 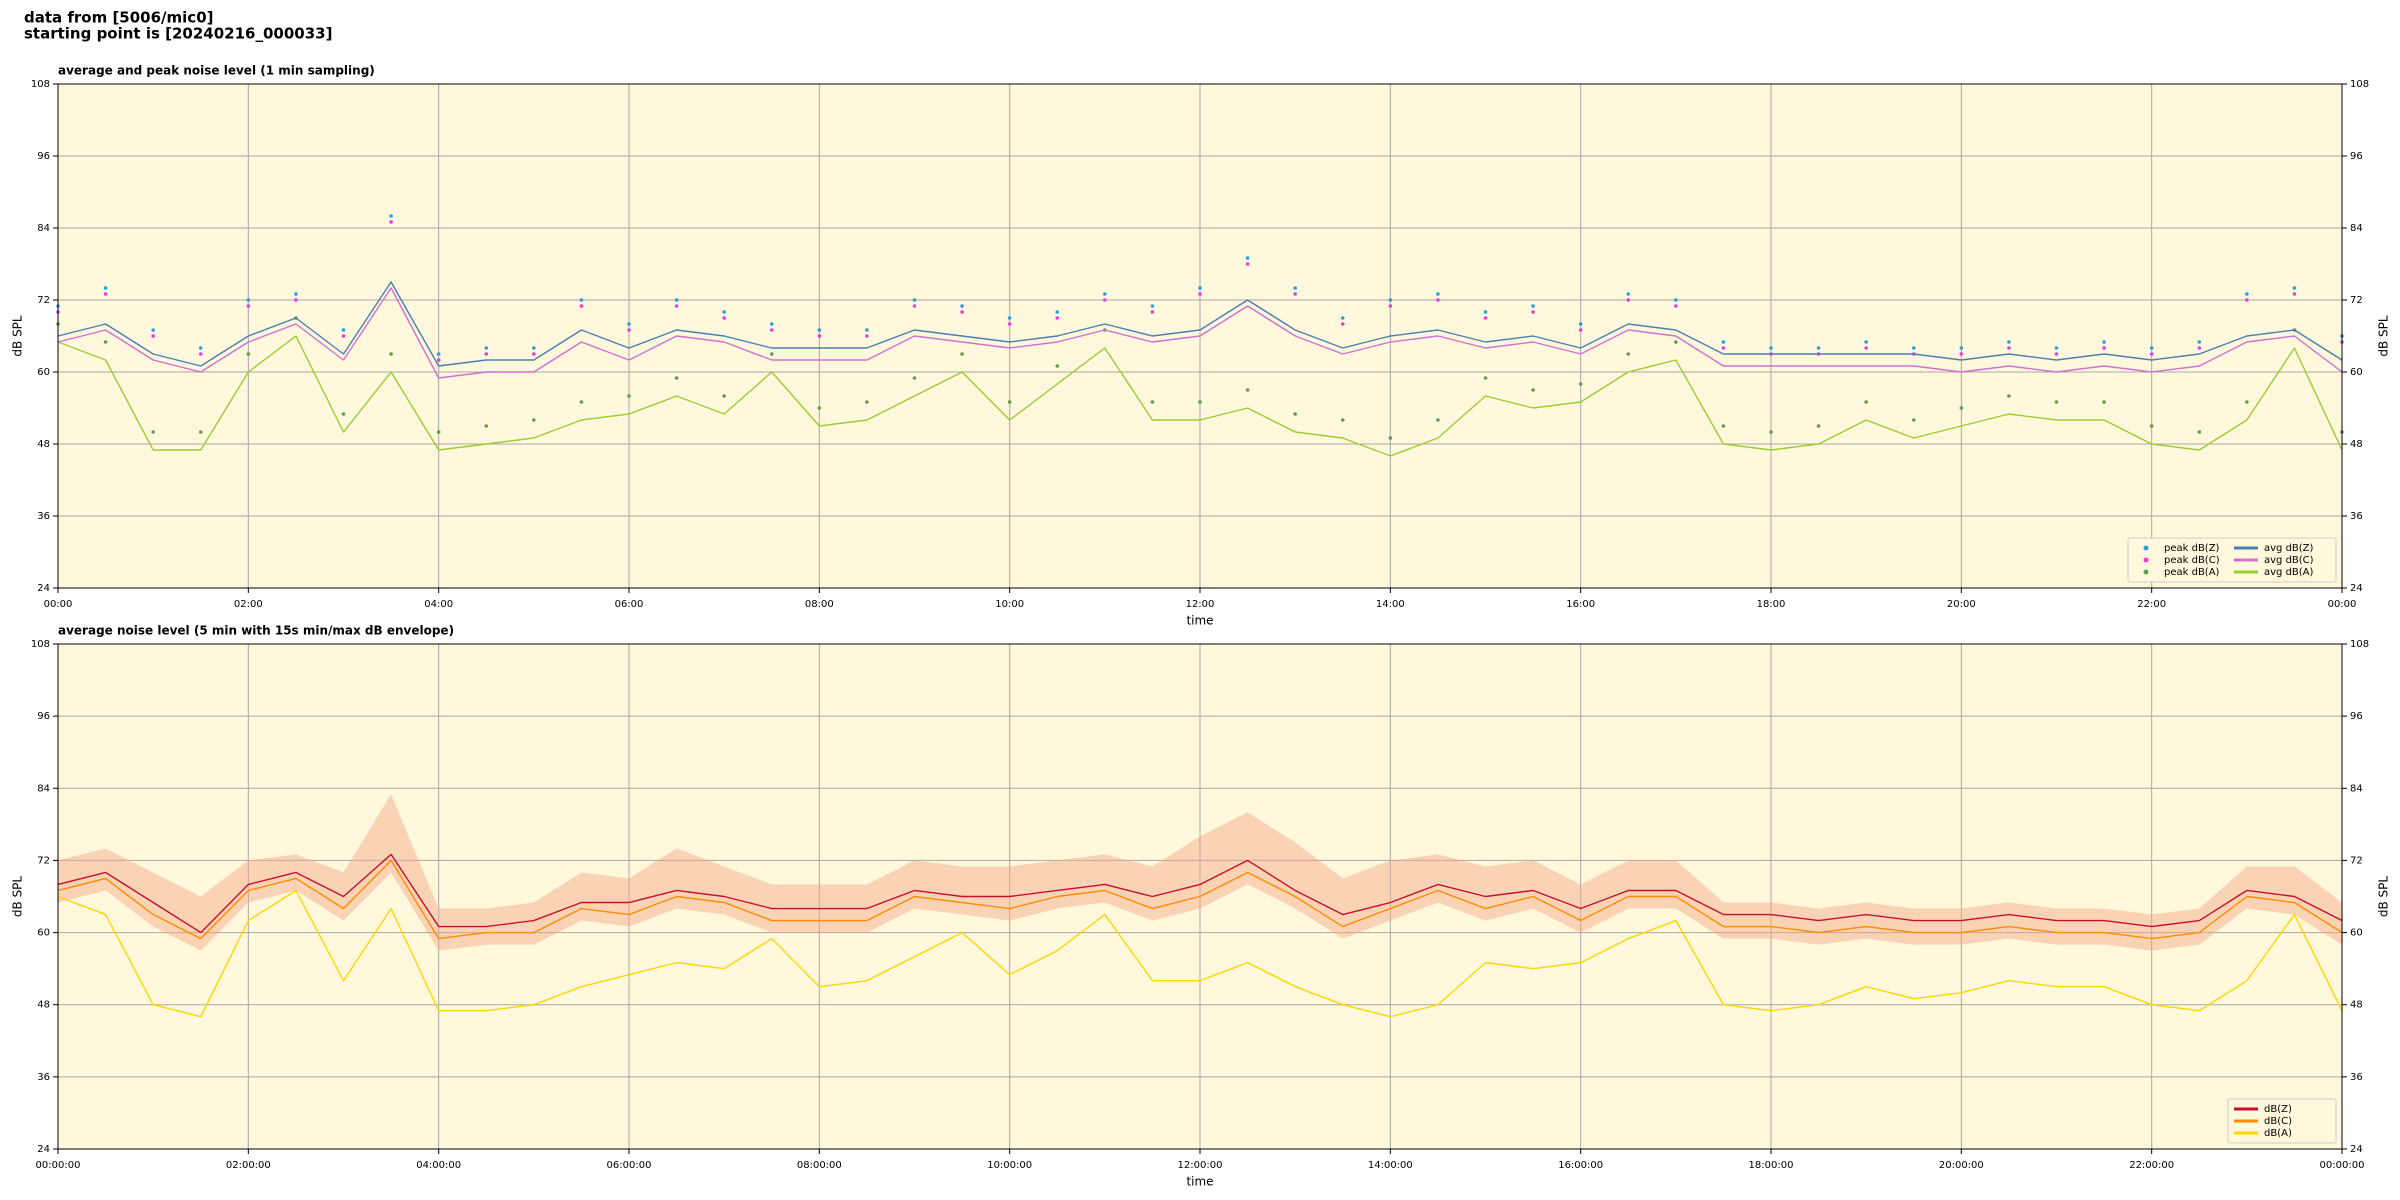 What do you see at coordinates (629, 1165) in the screenshot?
I see `x-tick-label: 06:00:00` at bounding box center [629, 1165].